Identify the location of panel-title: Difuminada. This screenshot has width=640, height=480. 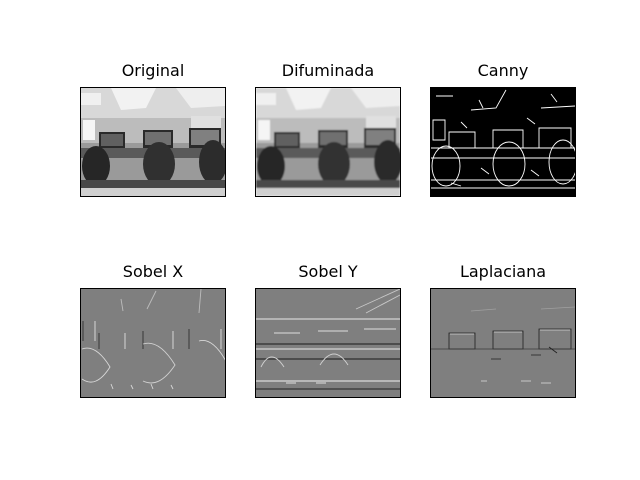
(328, 70).